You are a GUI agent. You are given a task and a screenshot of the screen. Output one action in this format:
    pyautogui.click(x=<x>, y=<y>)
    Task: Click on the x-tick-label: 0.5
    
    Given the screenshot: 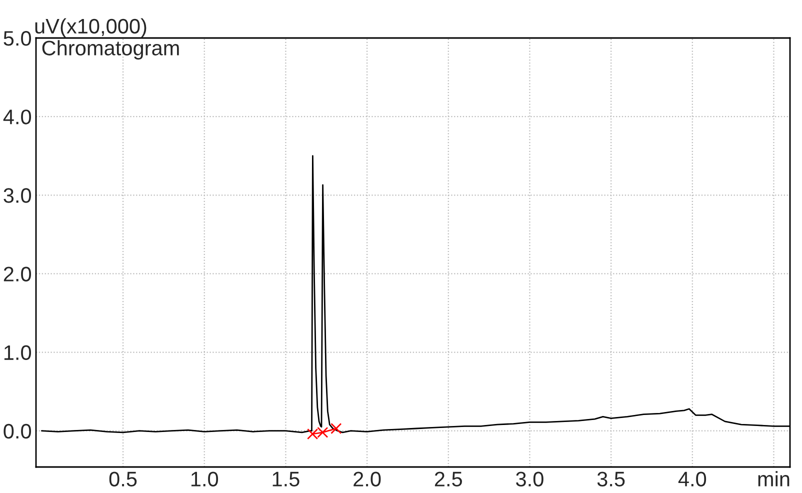 What is the action you would take?
    pyautogui.click(x=123, y=479)
    